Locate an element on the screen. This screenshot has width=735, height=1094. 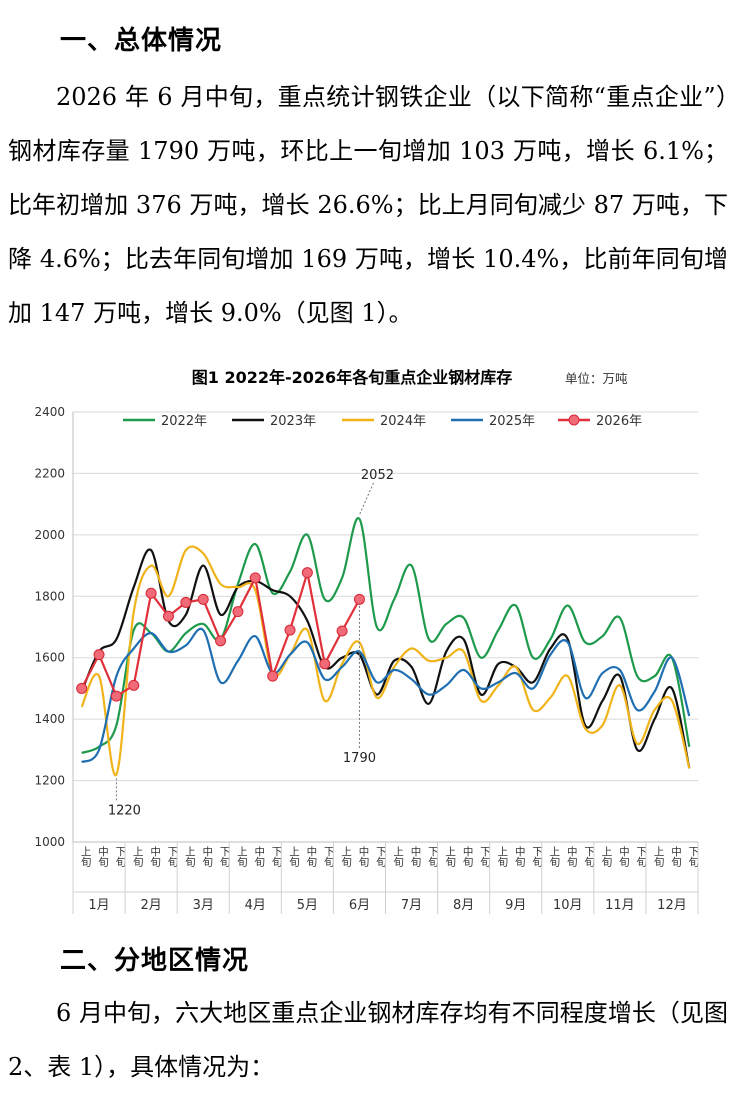
month-label: 10月 is located at coordinates (568, 905).